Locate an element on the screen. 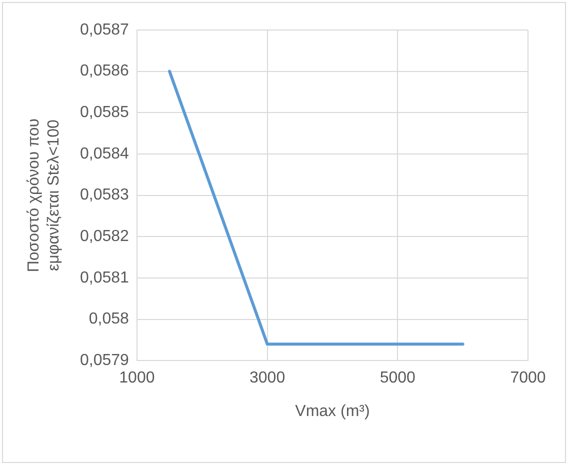  y-axis-title: Ποσοστό χρόνου που εμφανίζεται Stελ<100 is located at coordinates (43, 195).